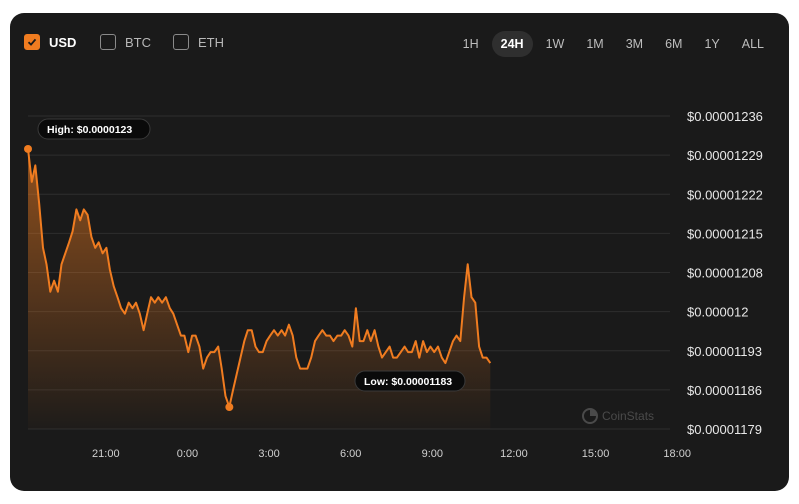  Describe the element at coordinates (470, 44) in the screenshot. I see `range-1h-button: 1H` at that location.